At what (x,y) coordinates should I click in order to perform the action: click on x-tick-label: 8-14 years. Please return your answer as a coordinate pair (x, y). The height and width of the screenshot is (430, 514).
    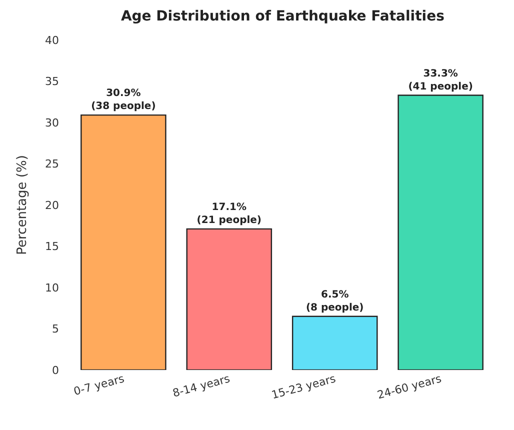
    Looking at the image, I should click on (201, 386).